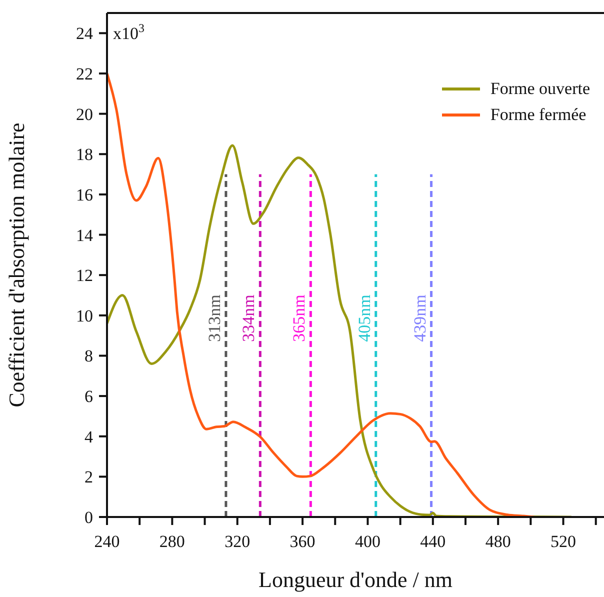  What do you see at coordinates (367, 541) in the screenshot?
I see `x-tick-label: 400` at bounding box center [367, 541].